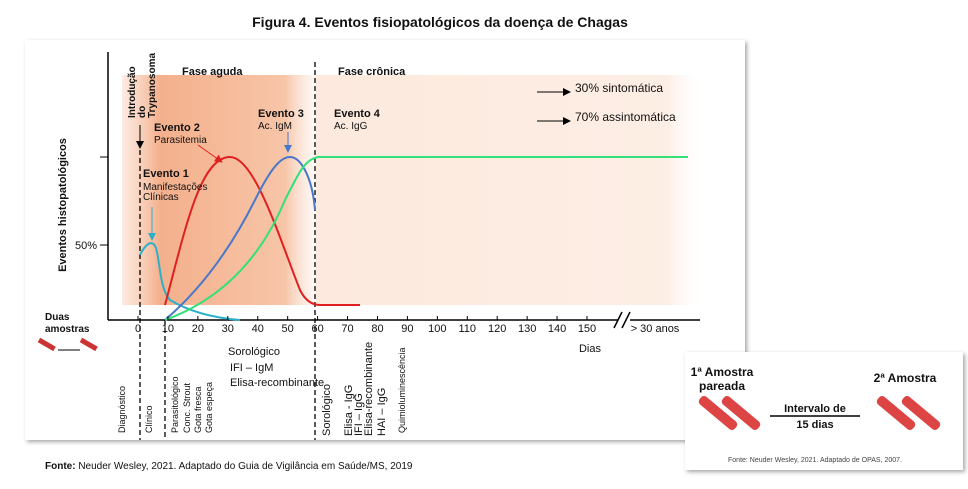 Image resolution: width=968 pixels, height=489 pixels. Describe the element at coordinates (281, 114) in the screenshot. I see `event-title: Evento 3` at that location.